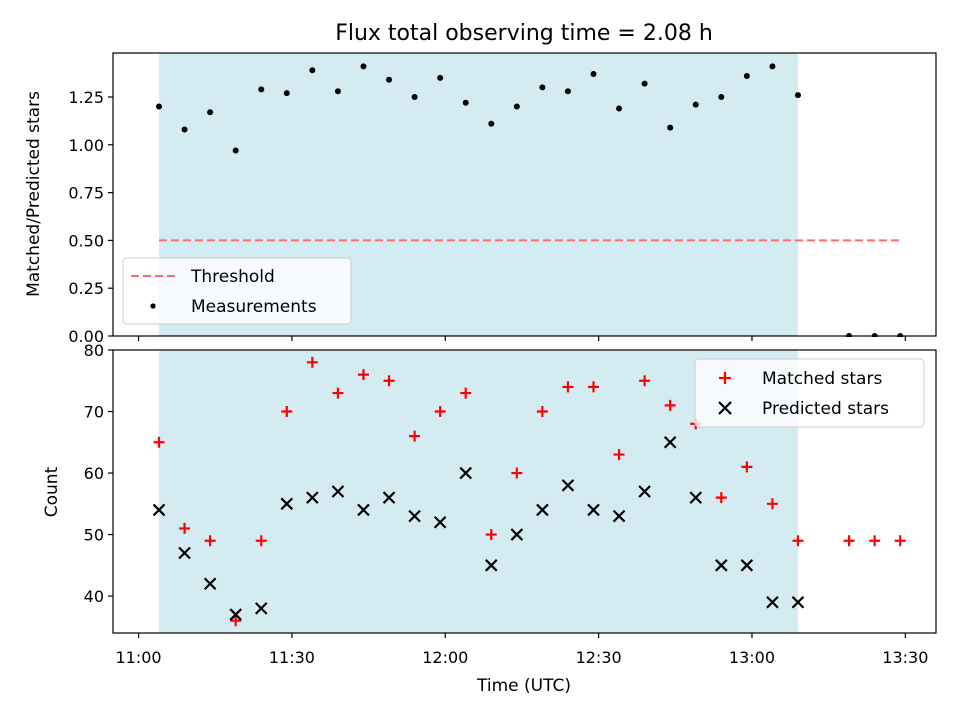  I want to click on x-tick-label: 13:30, so click(905, 657).